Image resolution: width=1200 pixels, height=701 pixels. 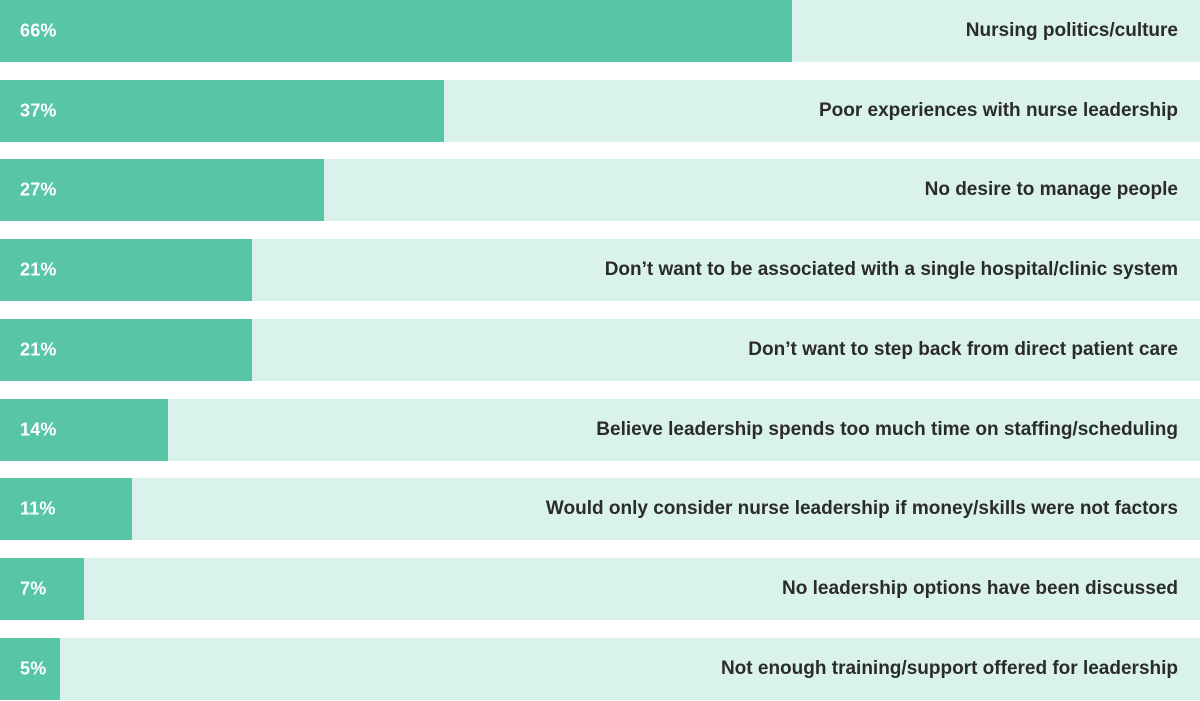 I want to click on bar-value-label: 5%, so click(x=33, y=668).